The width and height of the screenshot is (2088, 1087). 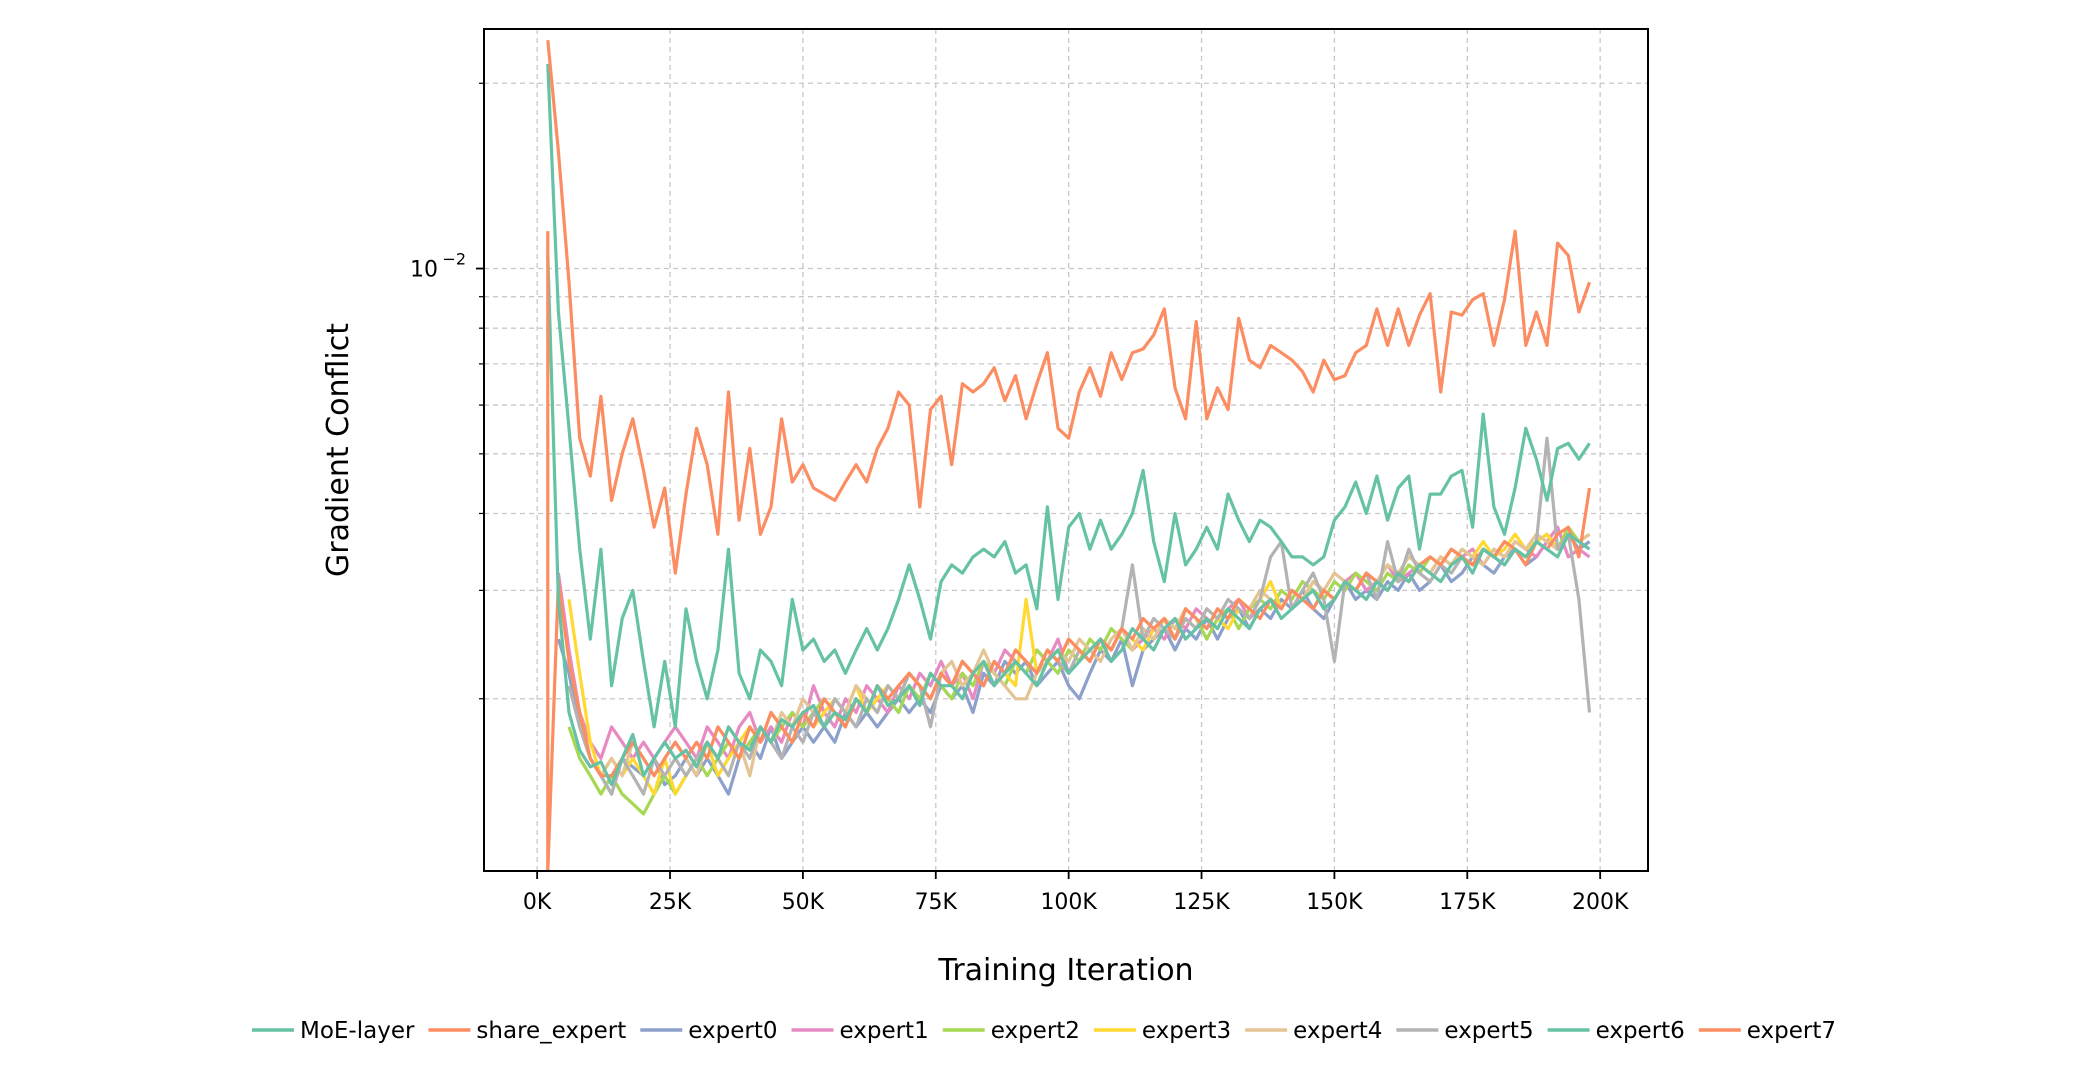 I want to click on x-tick-label: 100K, so click(x=1068, y=902).